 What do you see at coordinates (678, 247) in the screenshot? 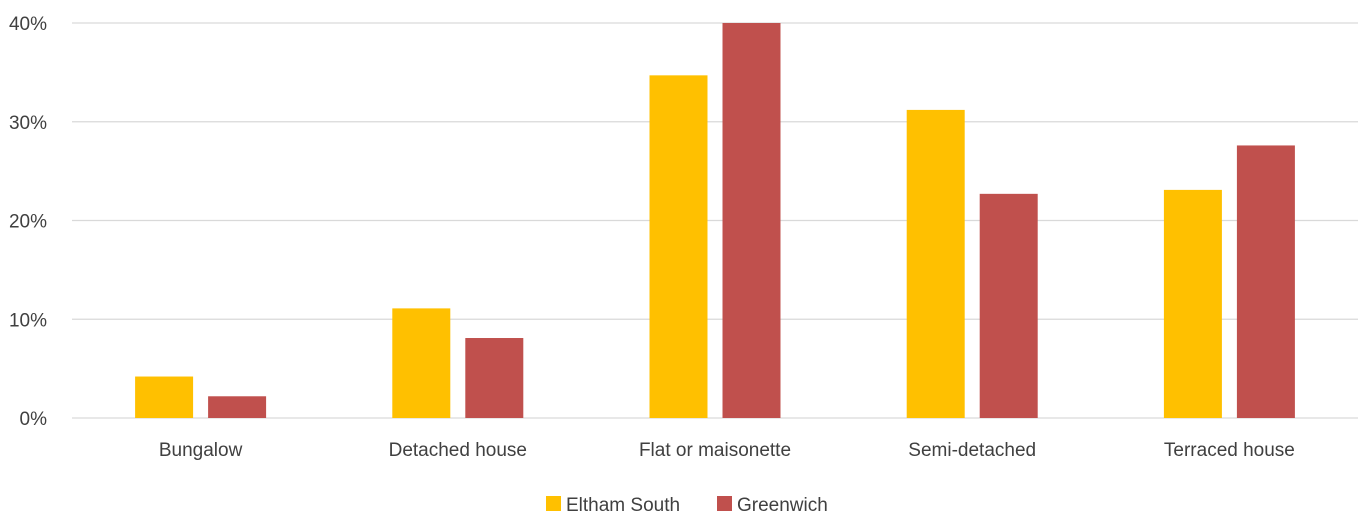
I see `bar-eltham-south-flat-or-maisonette` at bounding box center [678, 247].